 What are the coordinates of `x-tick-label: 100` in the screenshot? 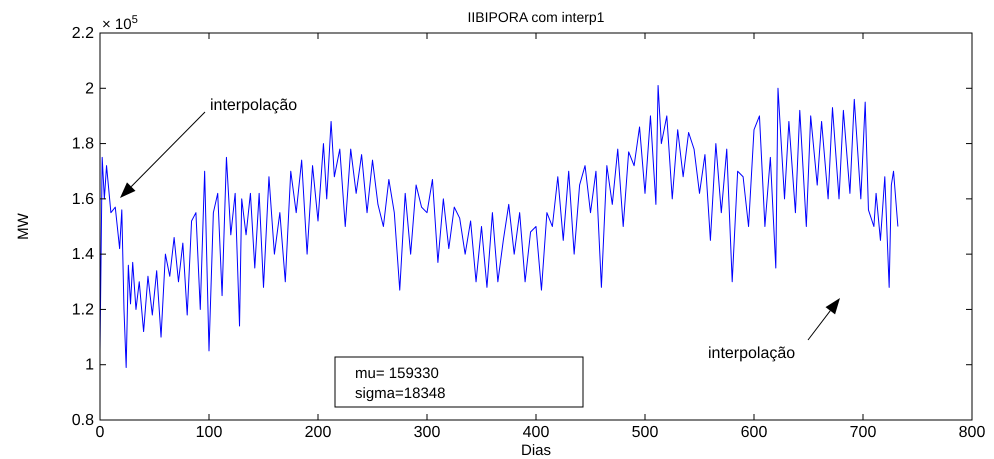 It's located at (209, 432).